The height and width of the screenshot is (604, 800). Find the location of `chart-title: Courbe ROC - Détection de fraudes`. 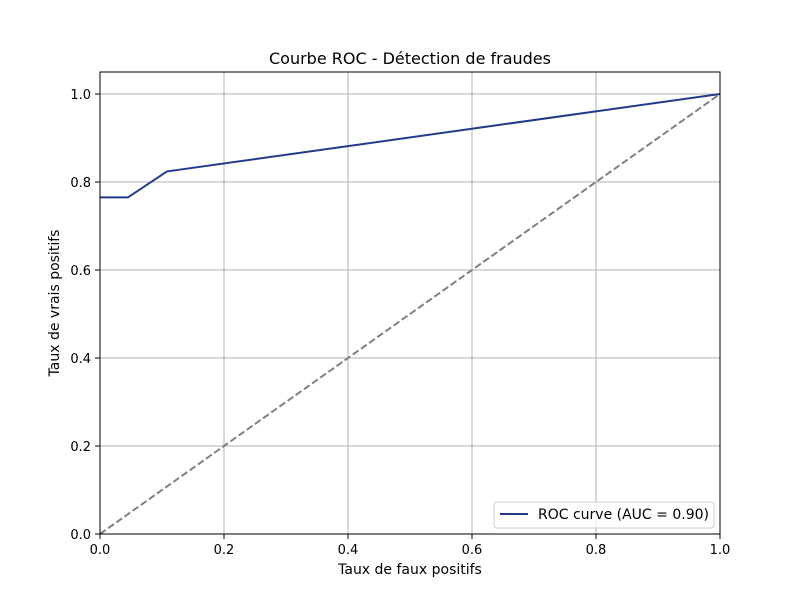

chart-title: Courbe ROC - Détection de fraudes is located at coordinates (410, 58).